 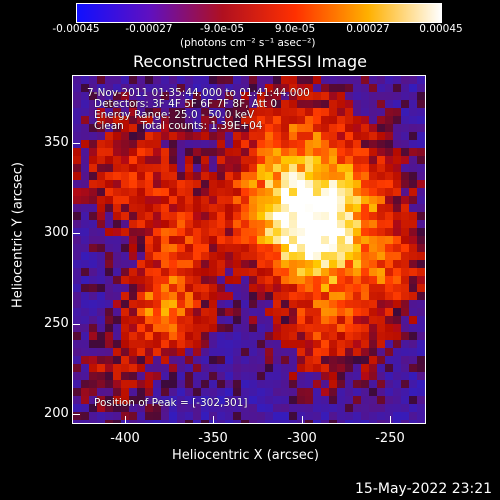 I want to click on time-range-label: 7-Nov-2011 01:35:44.000 to 01:41:44.000, so click(x=198, y=93).